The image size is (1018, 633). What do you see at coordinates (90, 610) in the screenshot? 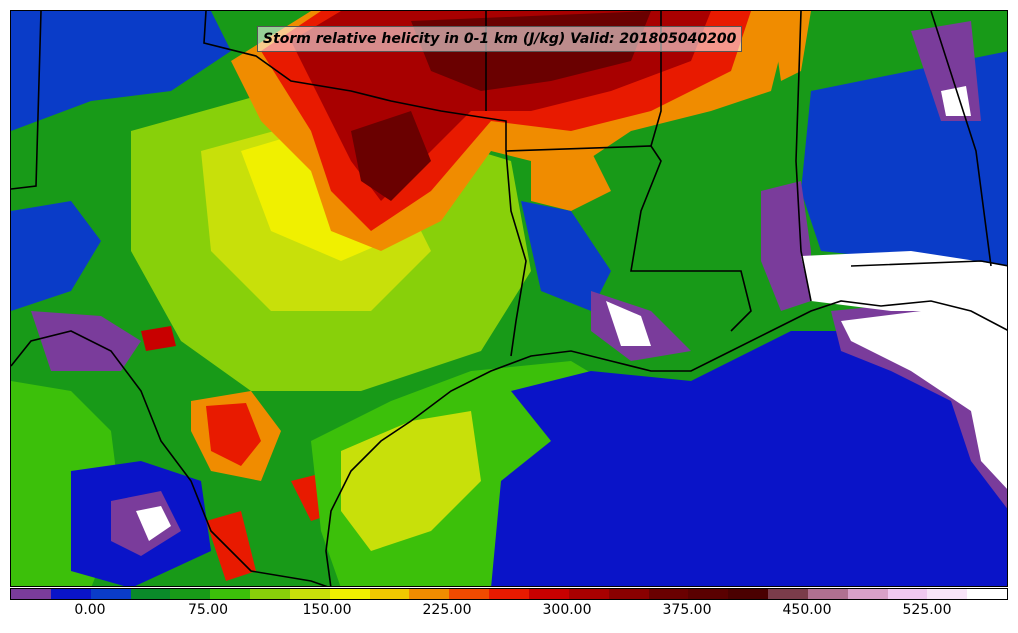
I see `colorbar-tick-label: 0.00` at bounding box center [90, 610].